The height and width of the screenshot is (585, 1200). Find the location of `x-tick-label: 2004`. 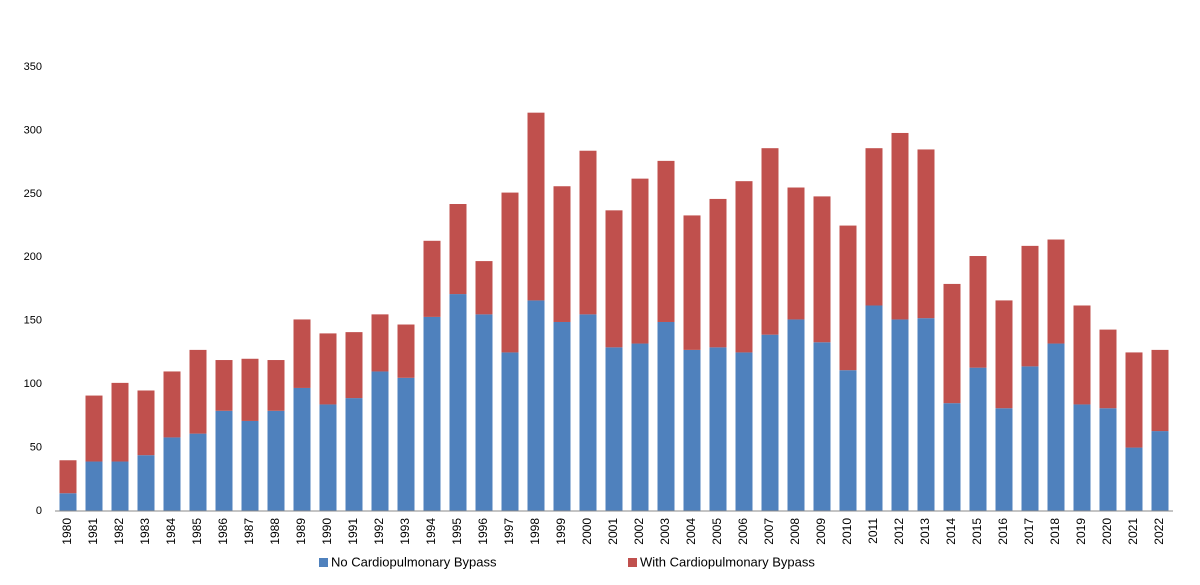

x-tick-label: 2004 is located at coordinates (691, 531).